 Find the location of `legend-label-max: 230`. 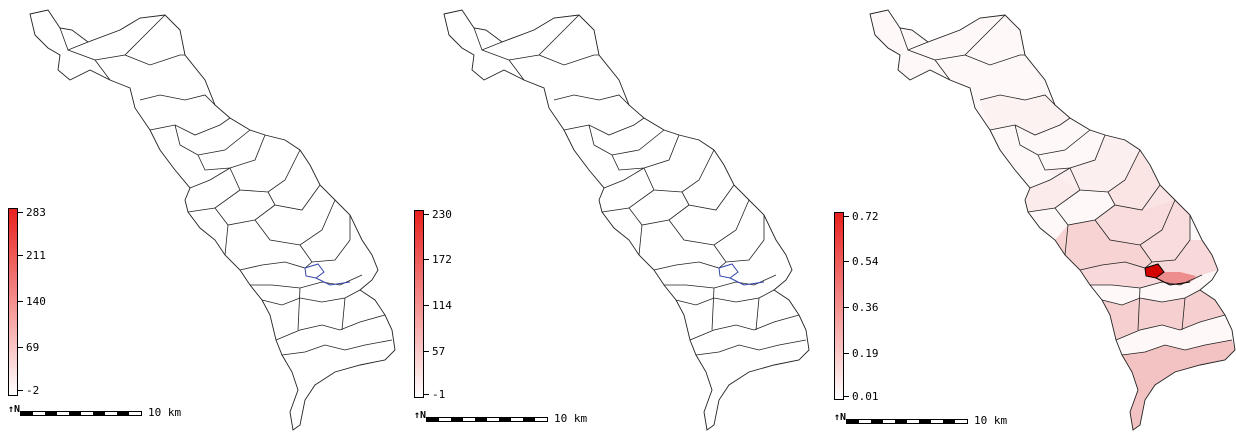

legend-label-max: 230 is located at coordinates (442, 214).